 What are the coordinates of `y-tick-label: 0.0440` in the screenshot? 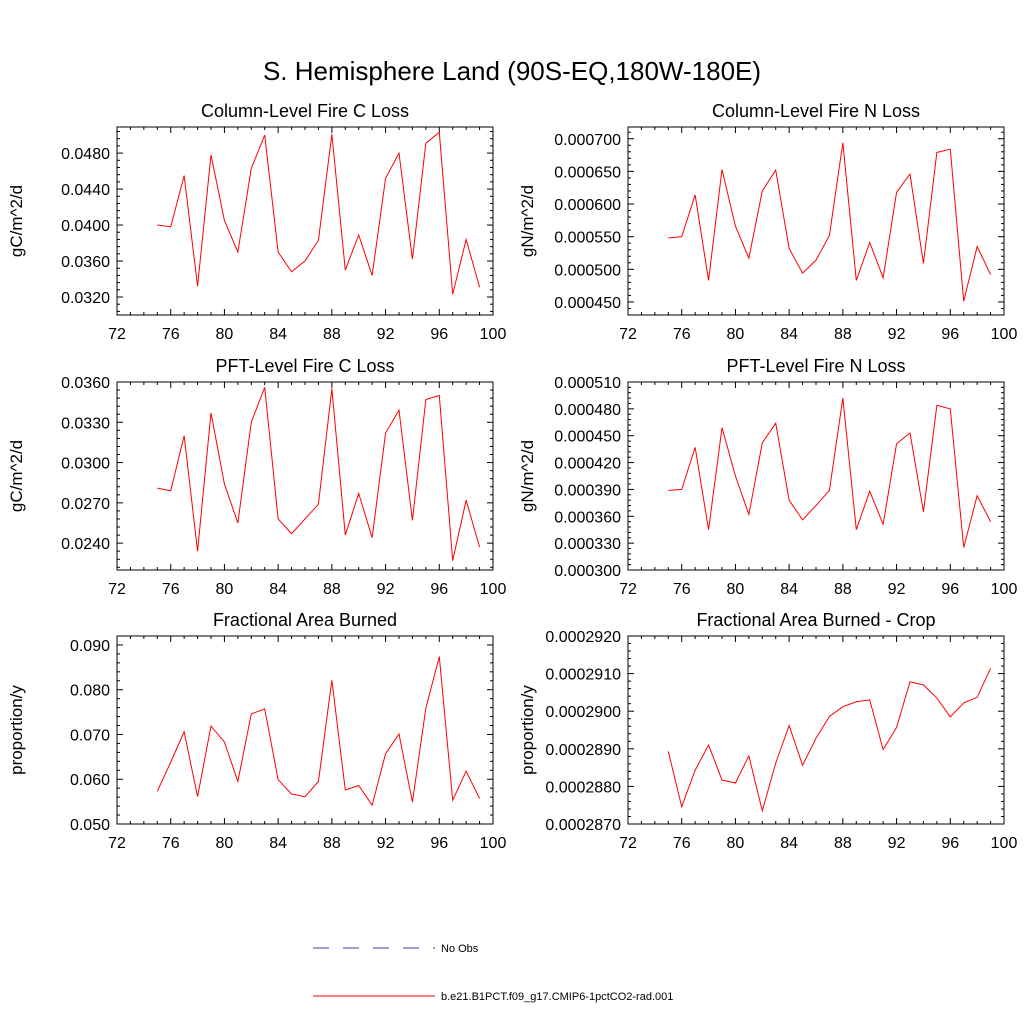 It's located at (85, 190).